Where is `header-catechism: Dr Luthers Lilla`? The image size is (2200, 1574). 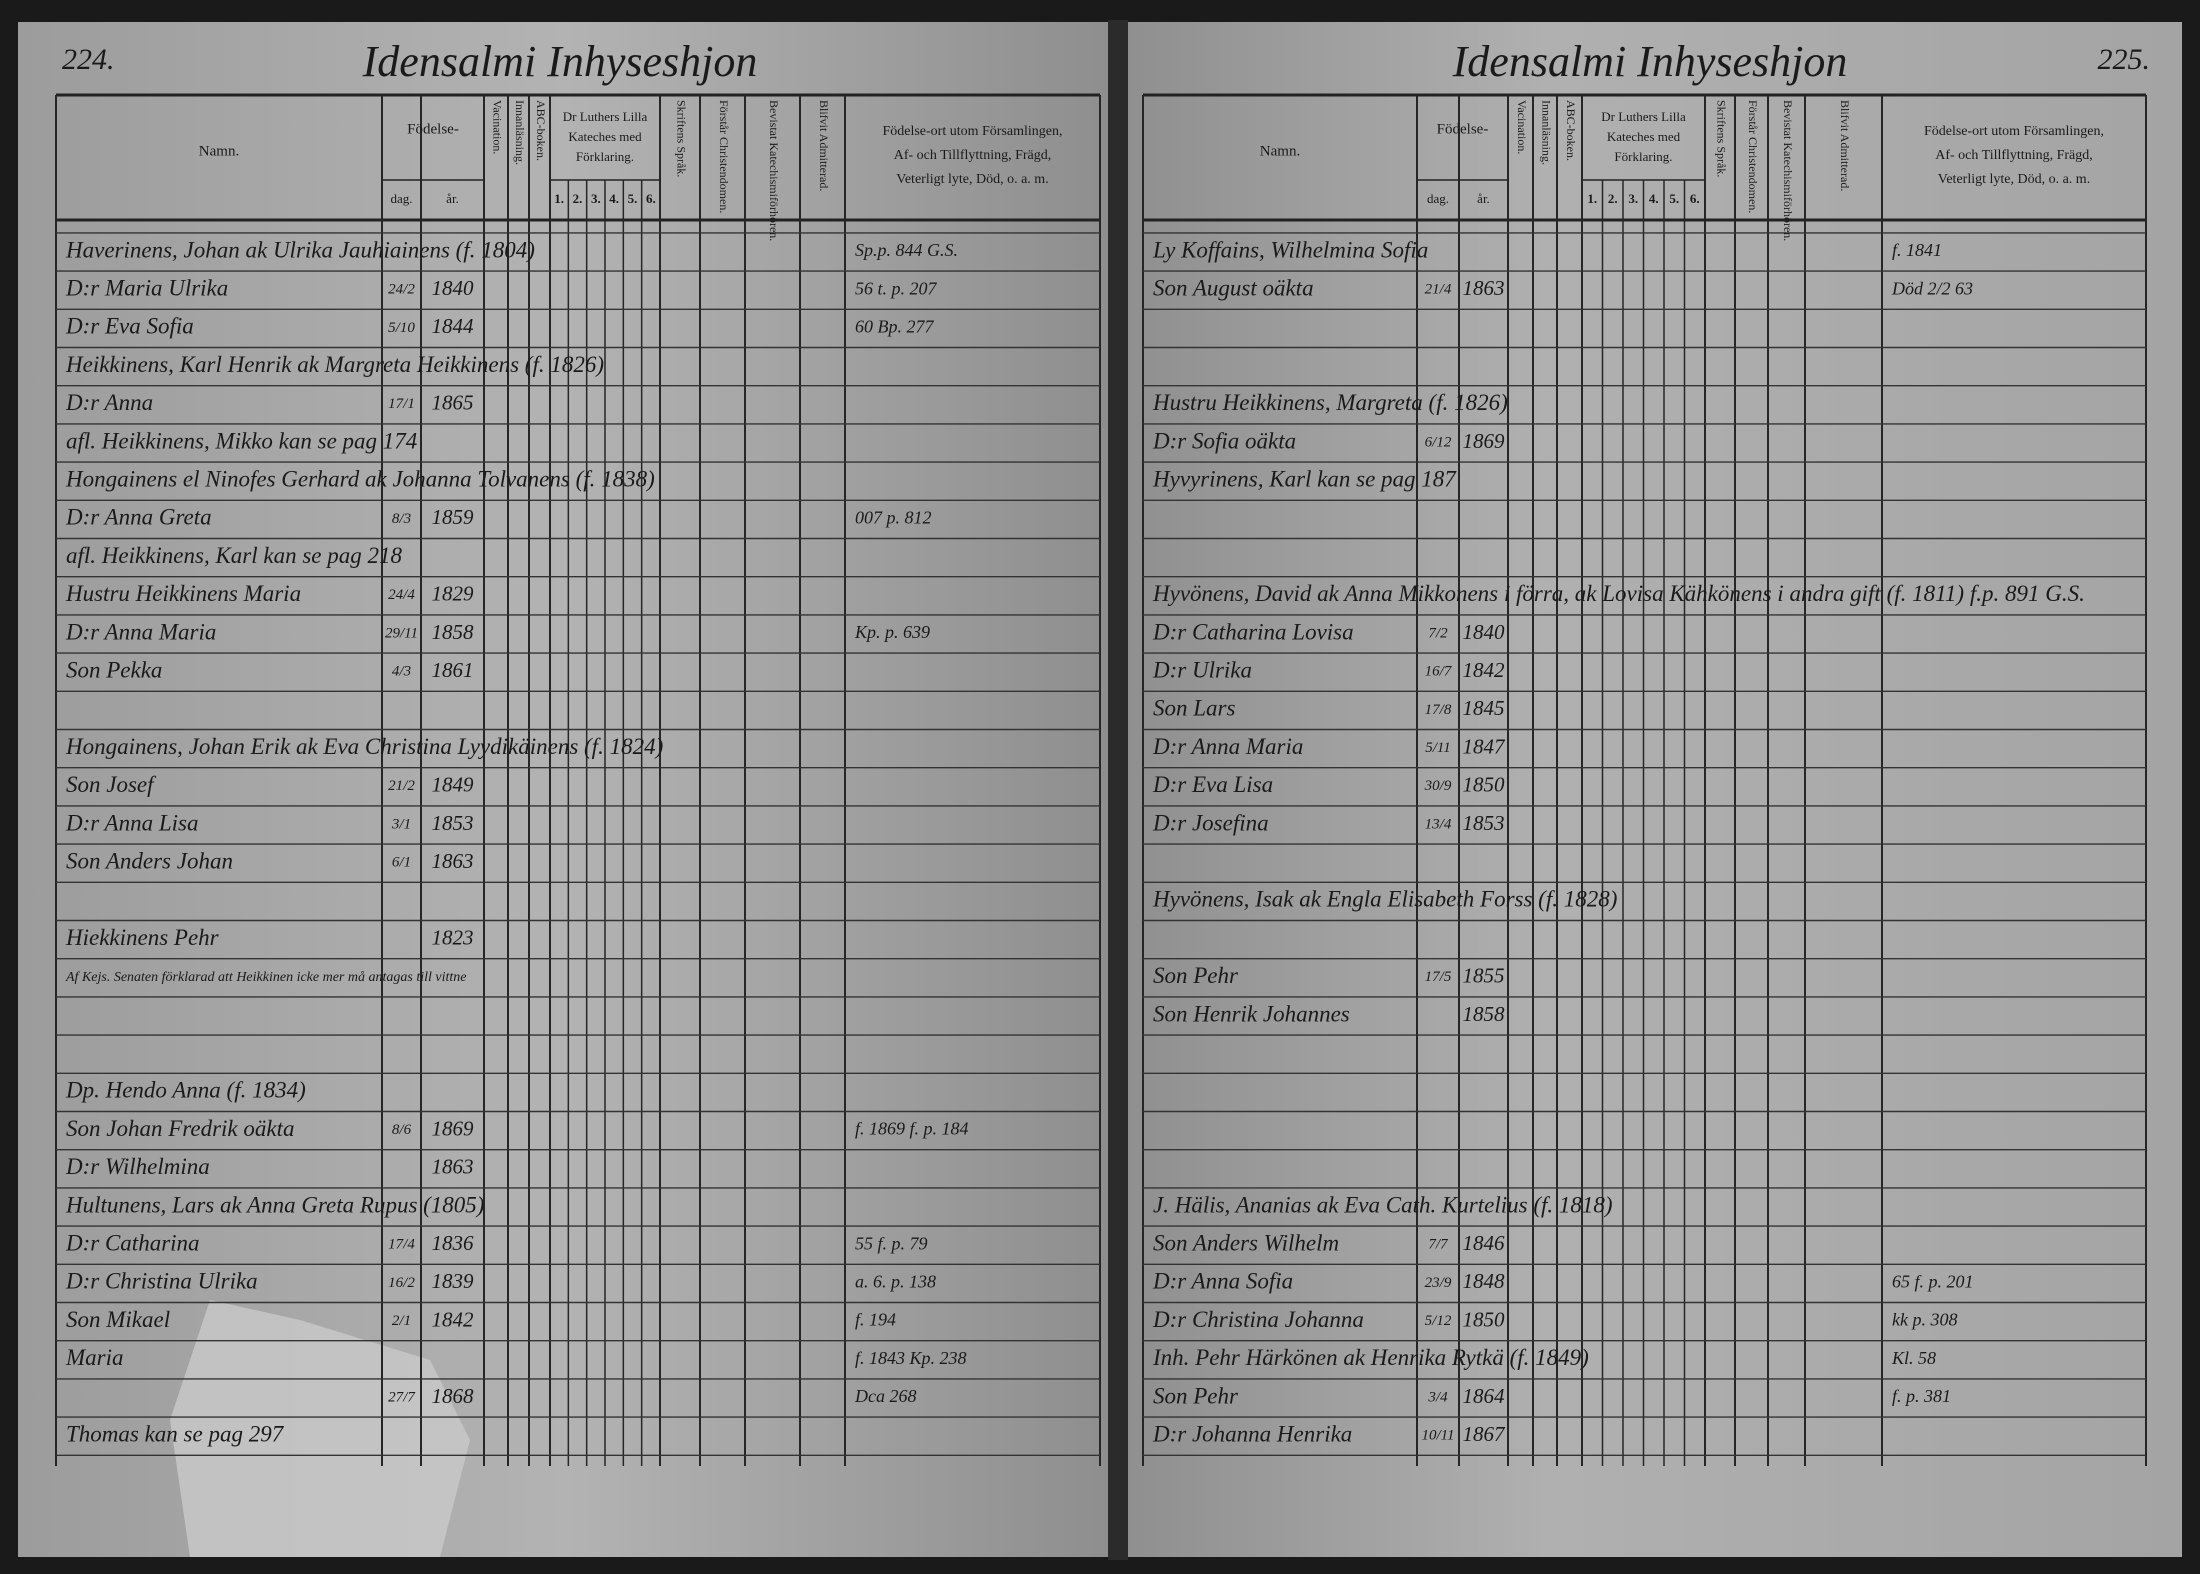
header-catechism: Dr Luthers Lilla is located at coordinates (1643, 116).